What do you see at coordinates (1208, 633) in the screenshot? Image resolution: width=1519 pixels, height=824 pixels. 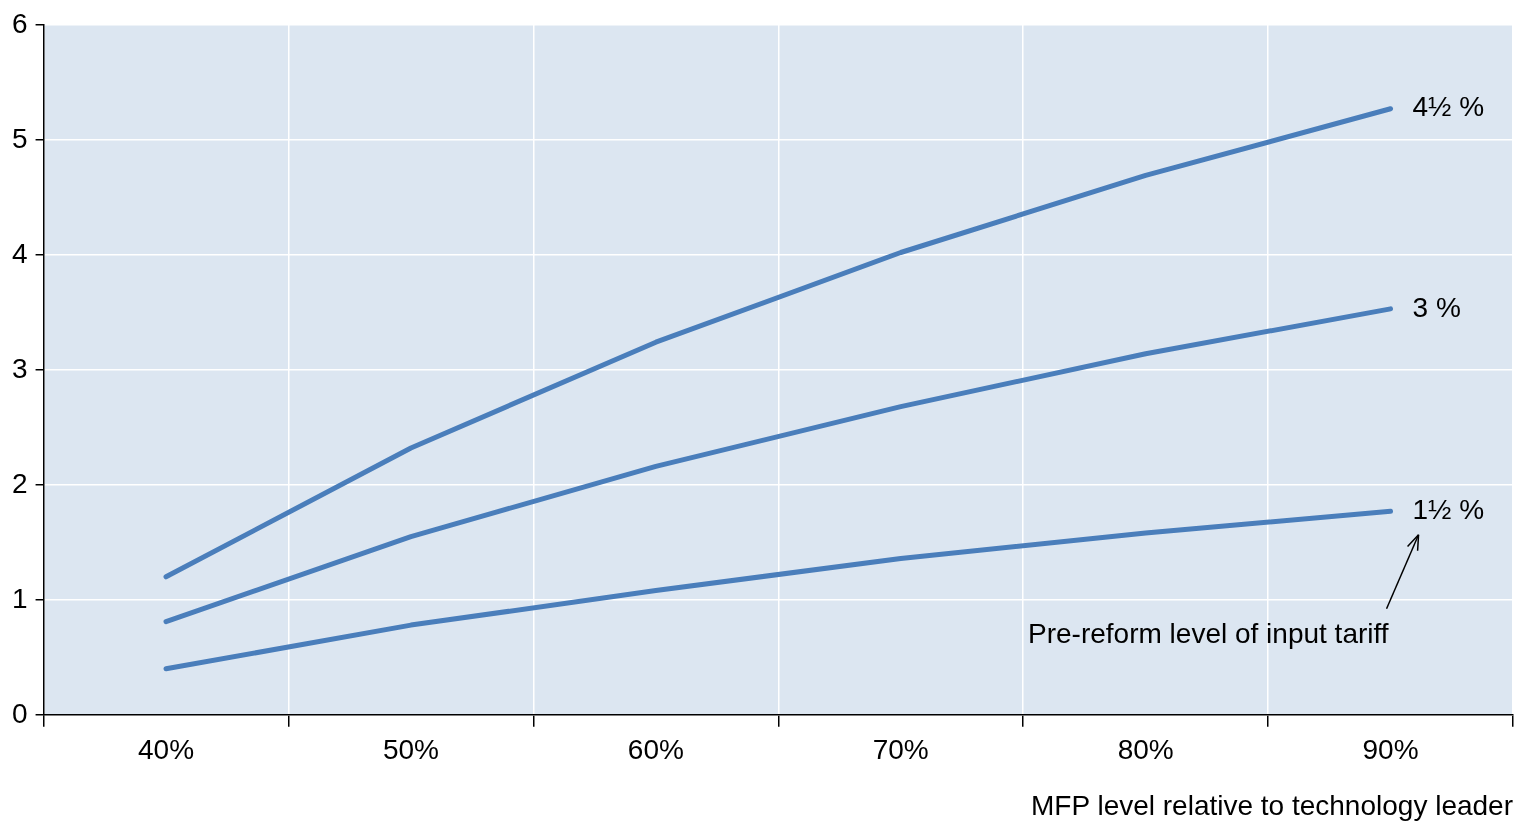 I see `annotation: Pre-reform level of input tariff` at bounding box center [1208, 633].